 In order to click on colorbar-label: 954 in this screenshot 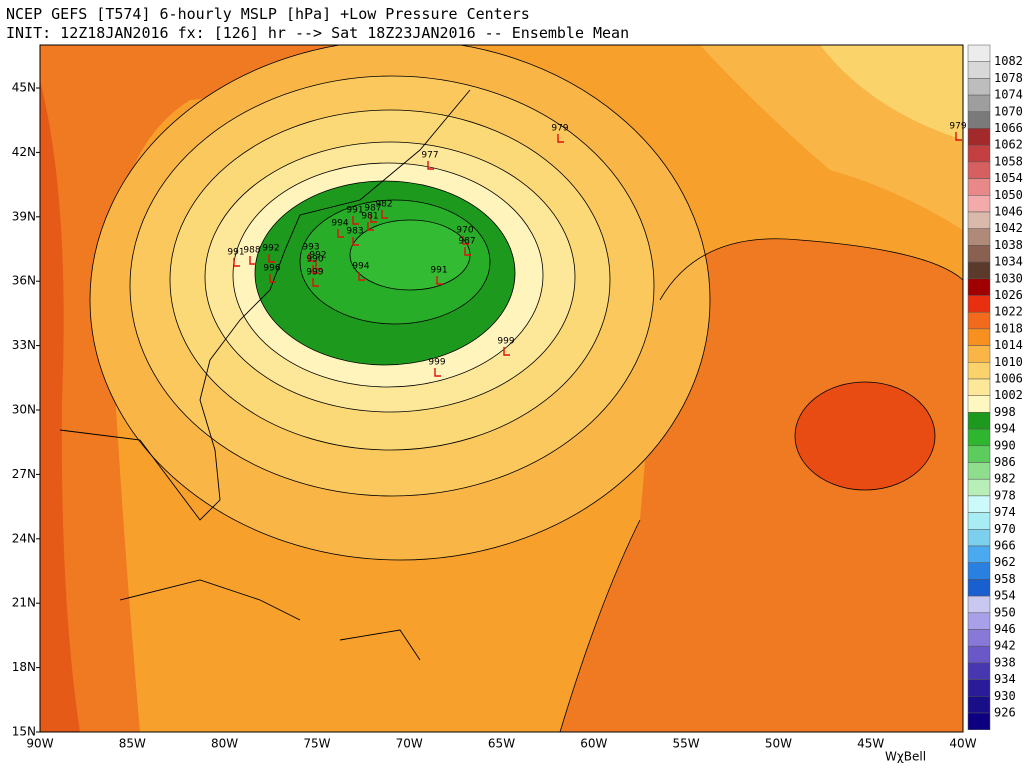, I will do `click(1005, 596)`.